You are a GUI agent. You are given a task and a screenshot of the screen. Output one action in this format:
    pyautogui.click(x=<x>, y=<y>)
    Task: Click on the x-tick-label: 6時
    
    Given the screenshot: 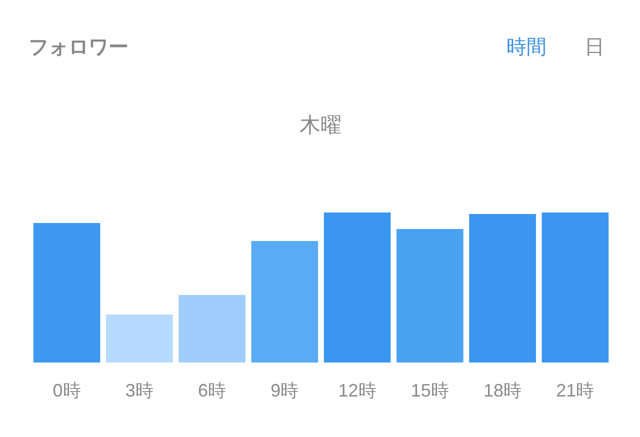 What is the action you would take?
    pyautogui.click(x=212, y=390)
    